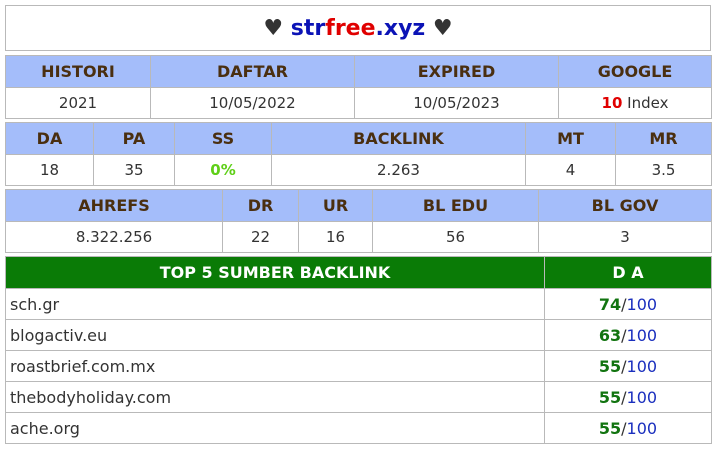 The image size is (717, 451). Describe the element at coordinates (223, 170) in the screenshot. I see `value-ss: 0%` at that location.